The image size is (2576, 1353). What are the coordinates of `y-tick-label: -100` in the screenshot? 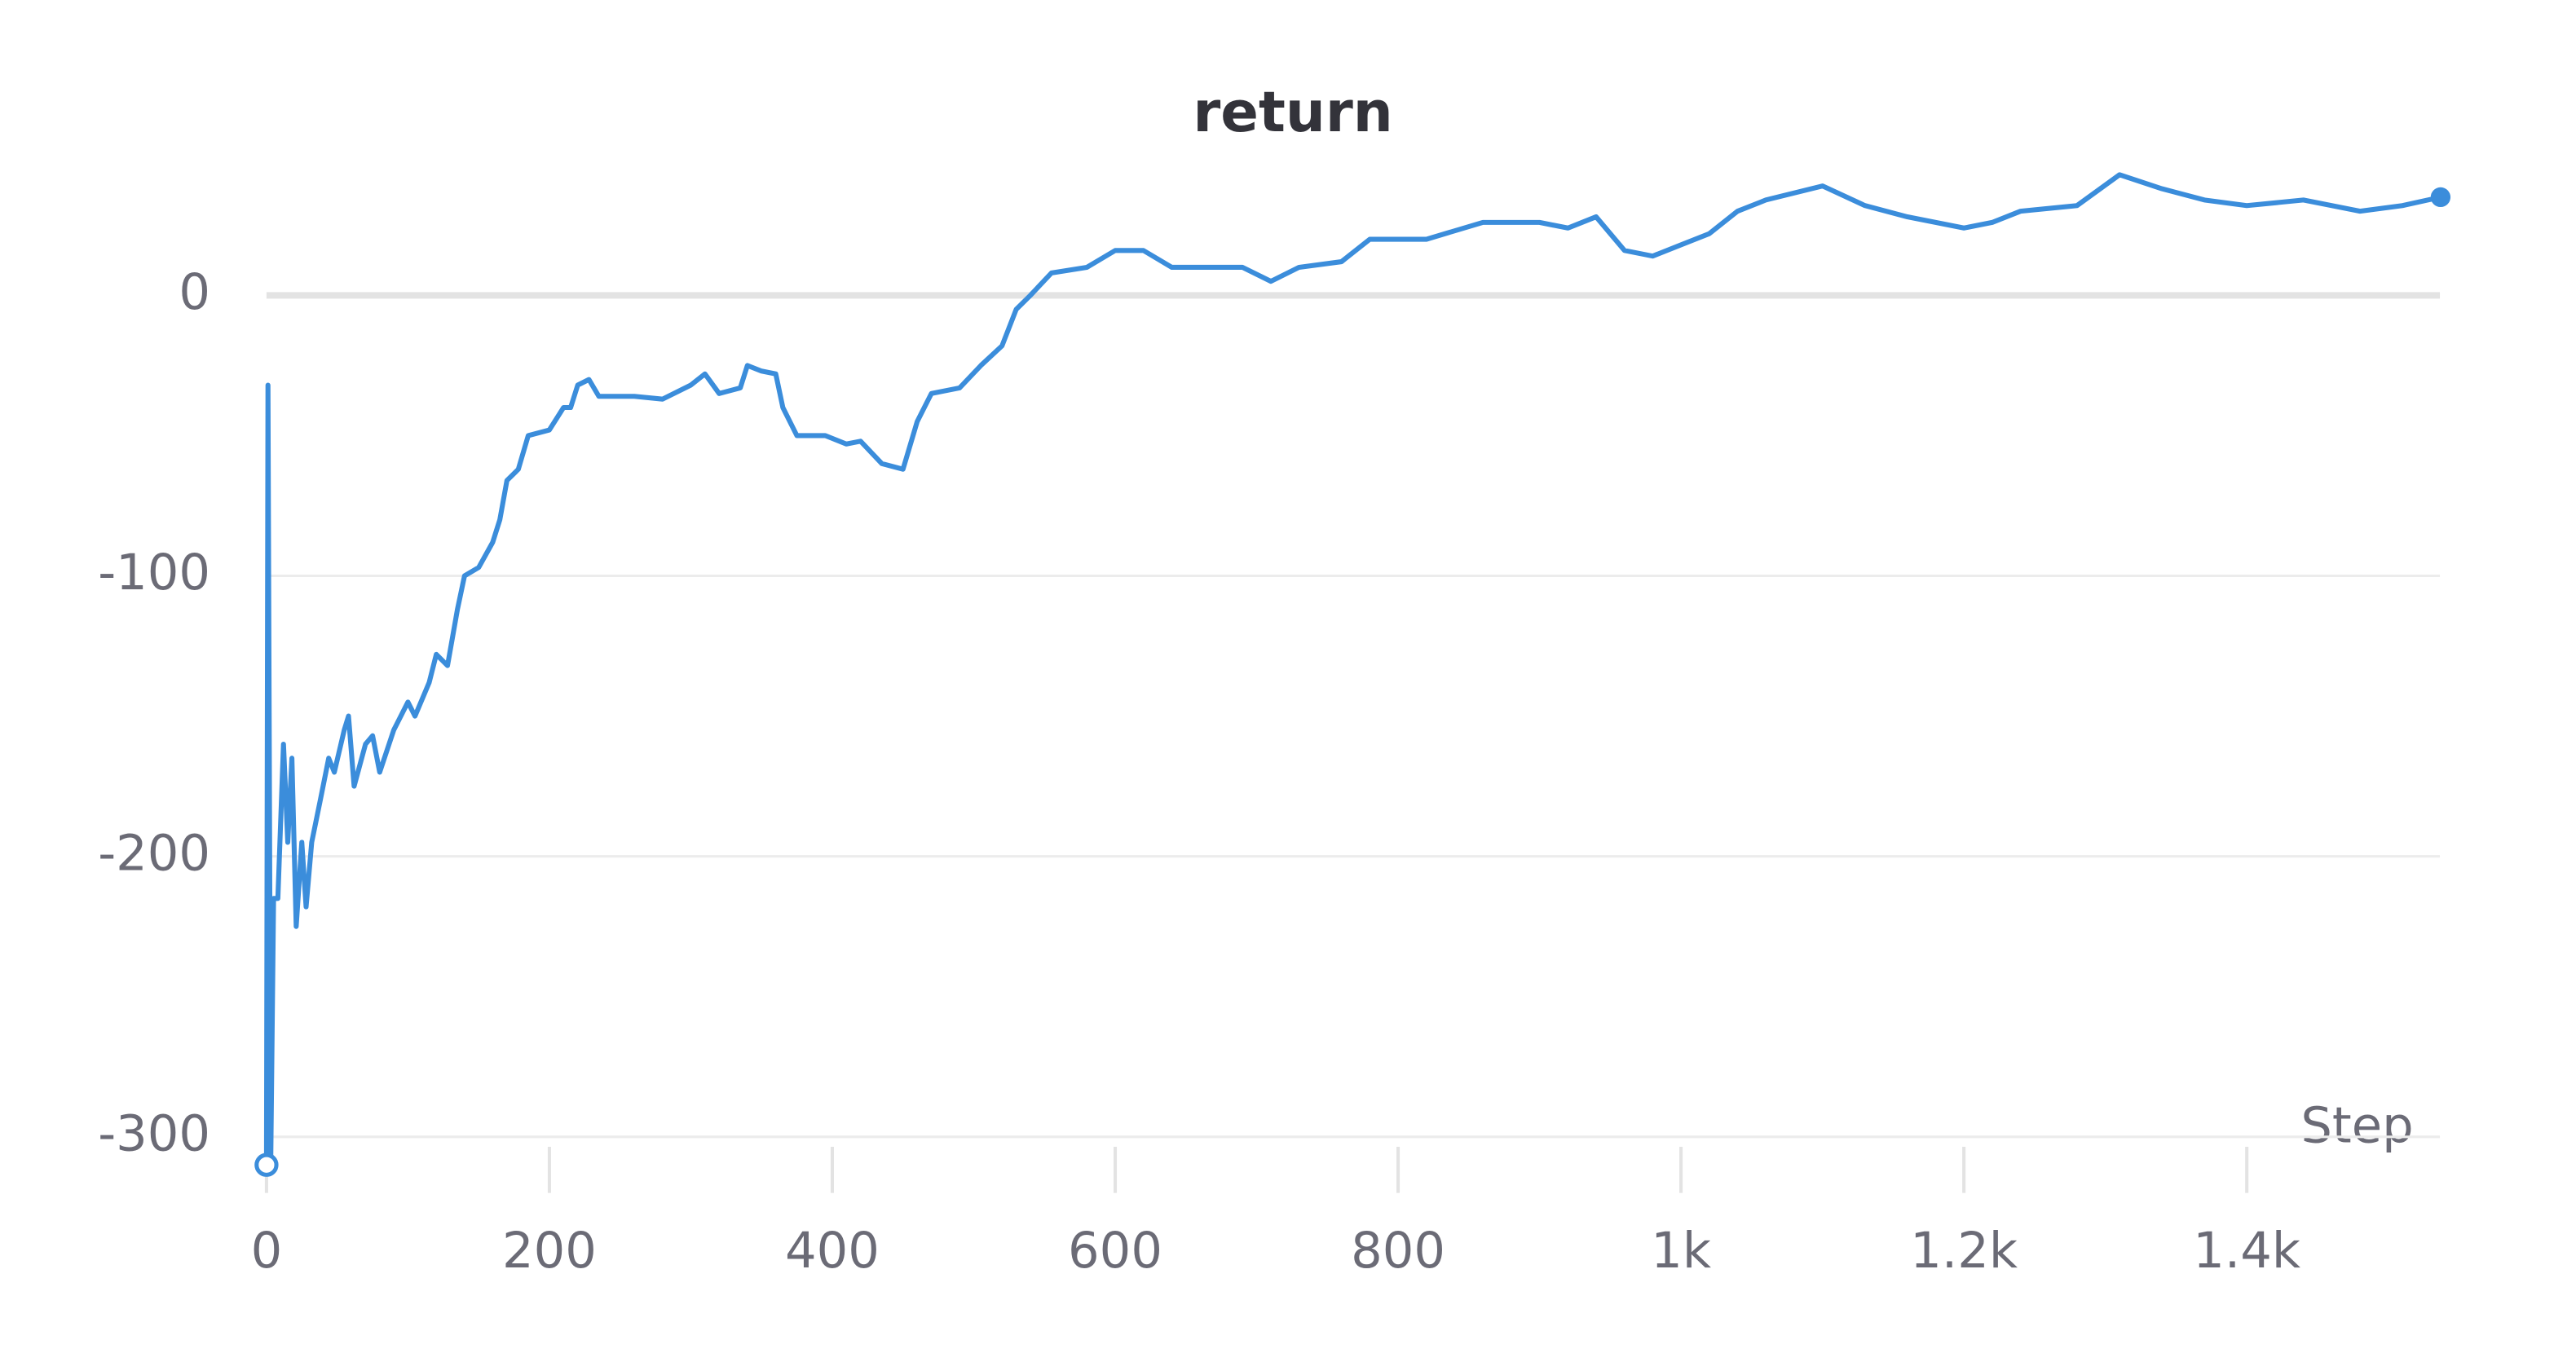 It's located at (154, 573).